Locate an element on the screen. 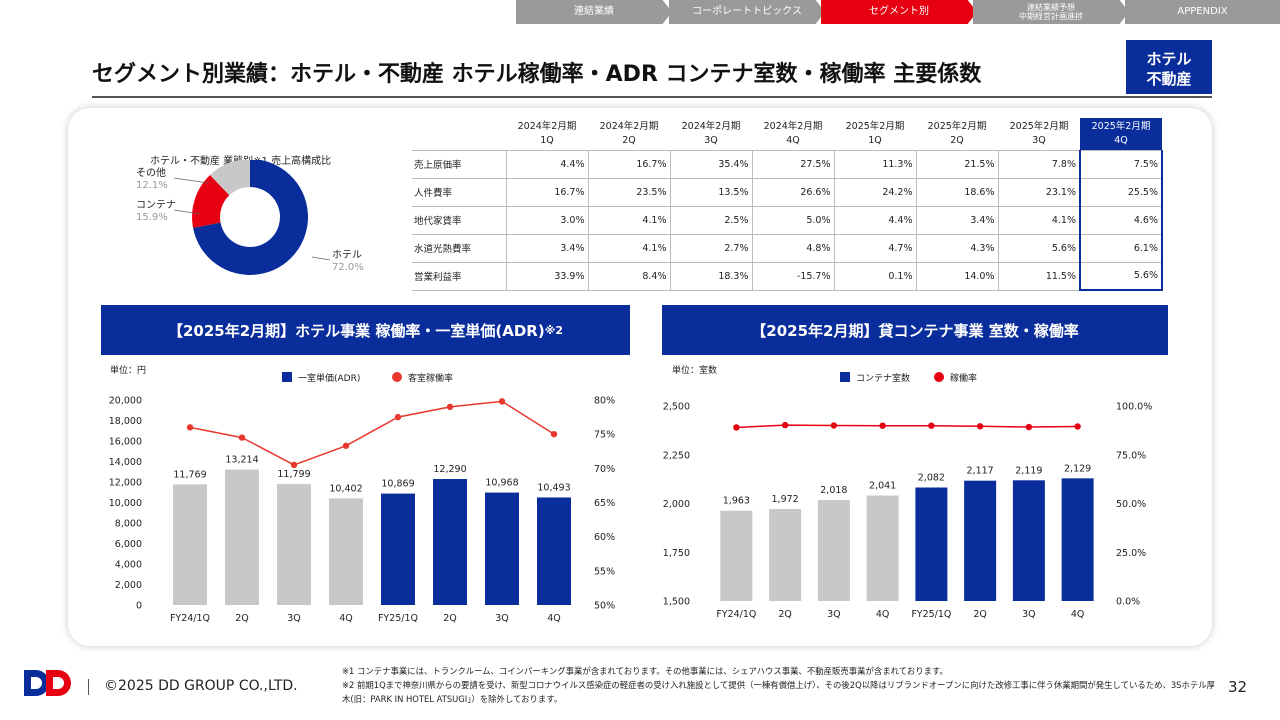 The image size is (1280, 720). table-cell: 4.1% is located at coordinates (628, 247).